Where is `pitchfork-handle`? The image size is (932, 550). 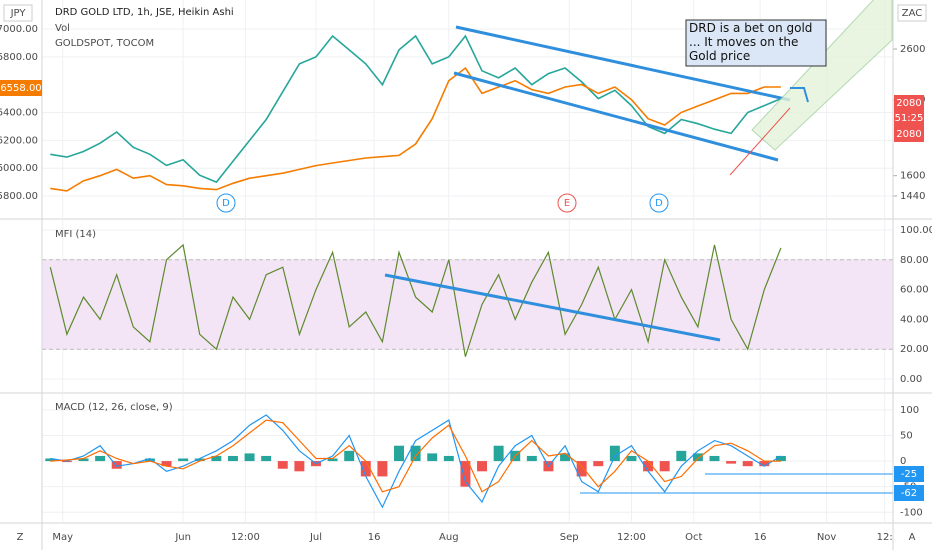
pitchfork-handle is located at coordinates (760, 141).